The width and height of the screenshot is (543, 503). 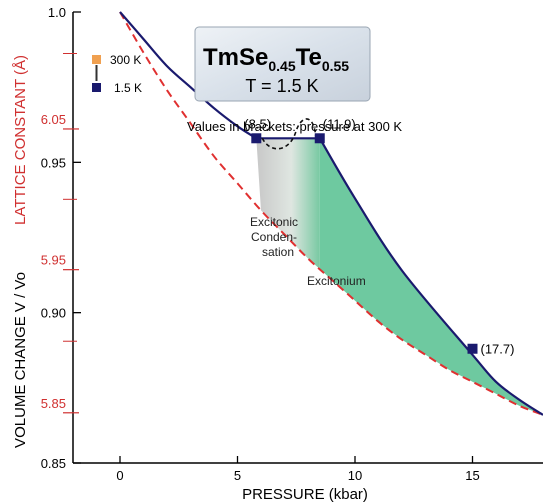 I want to click on region-label-excitonium: Excitonium, so click(x=336, y=281).